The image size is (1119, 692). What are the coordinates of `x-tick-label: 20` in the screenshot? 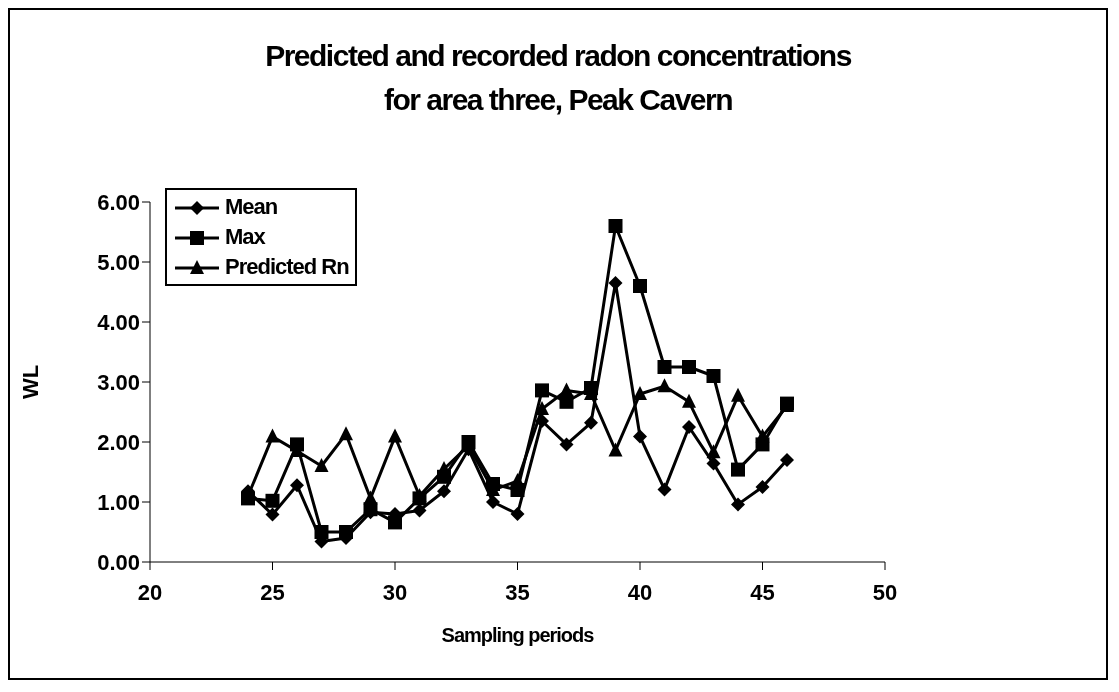 It's located at (150, 592).